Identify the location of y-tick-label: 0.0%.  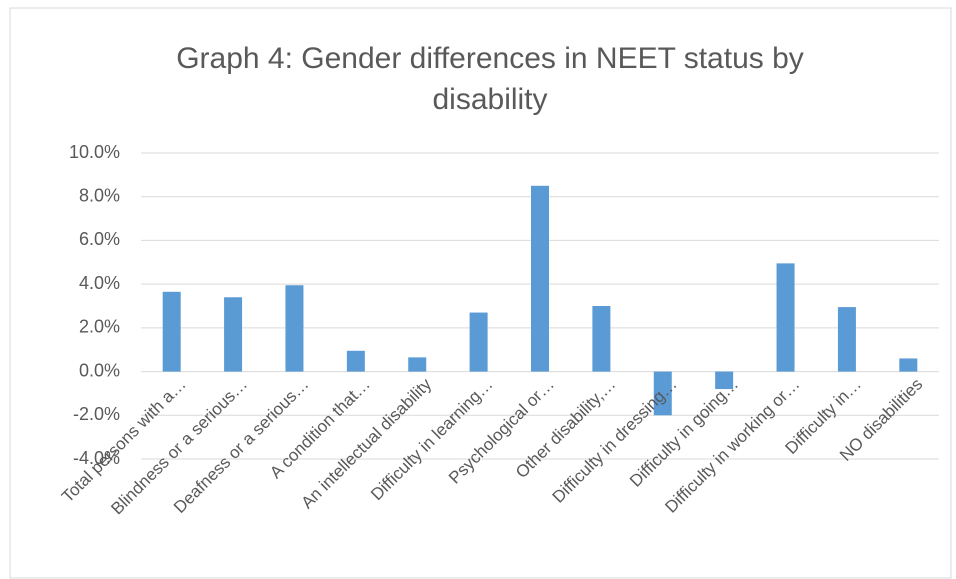
(99, 370).